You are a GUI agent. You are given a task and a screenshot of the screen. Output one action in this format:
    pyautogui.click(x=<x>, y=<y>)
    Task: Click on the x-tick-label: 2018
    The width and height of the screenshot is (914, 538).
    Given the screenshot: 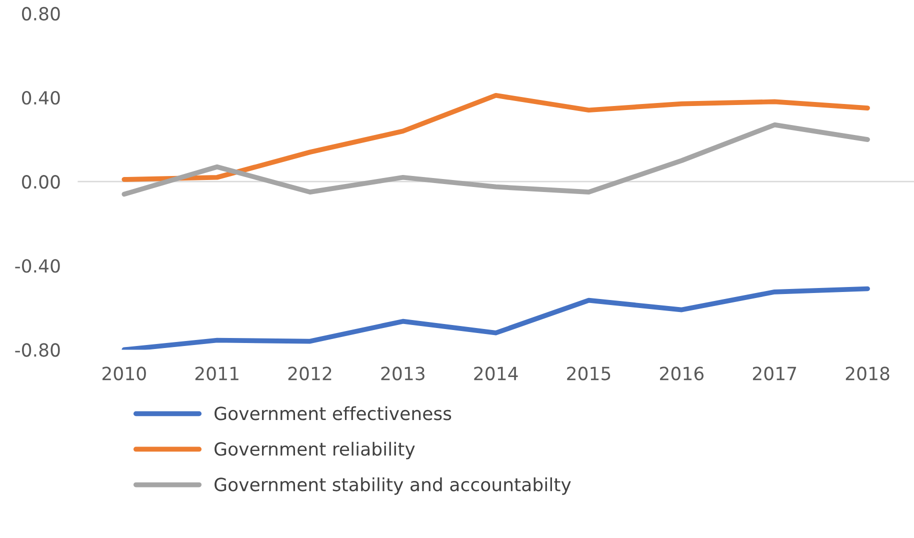 What is the action you would take?
    pyautogui.click(x=868, y=373)
    